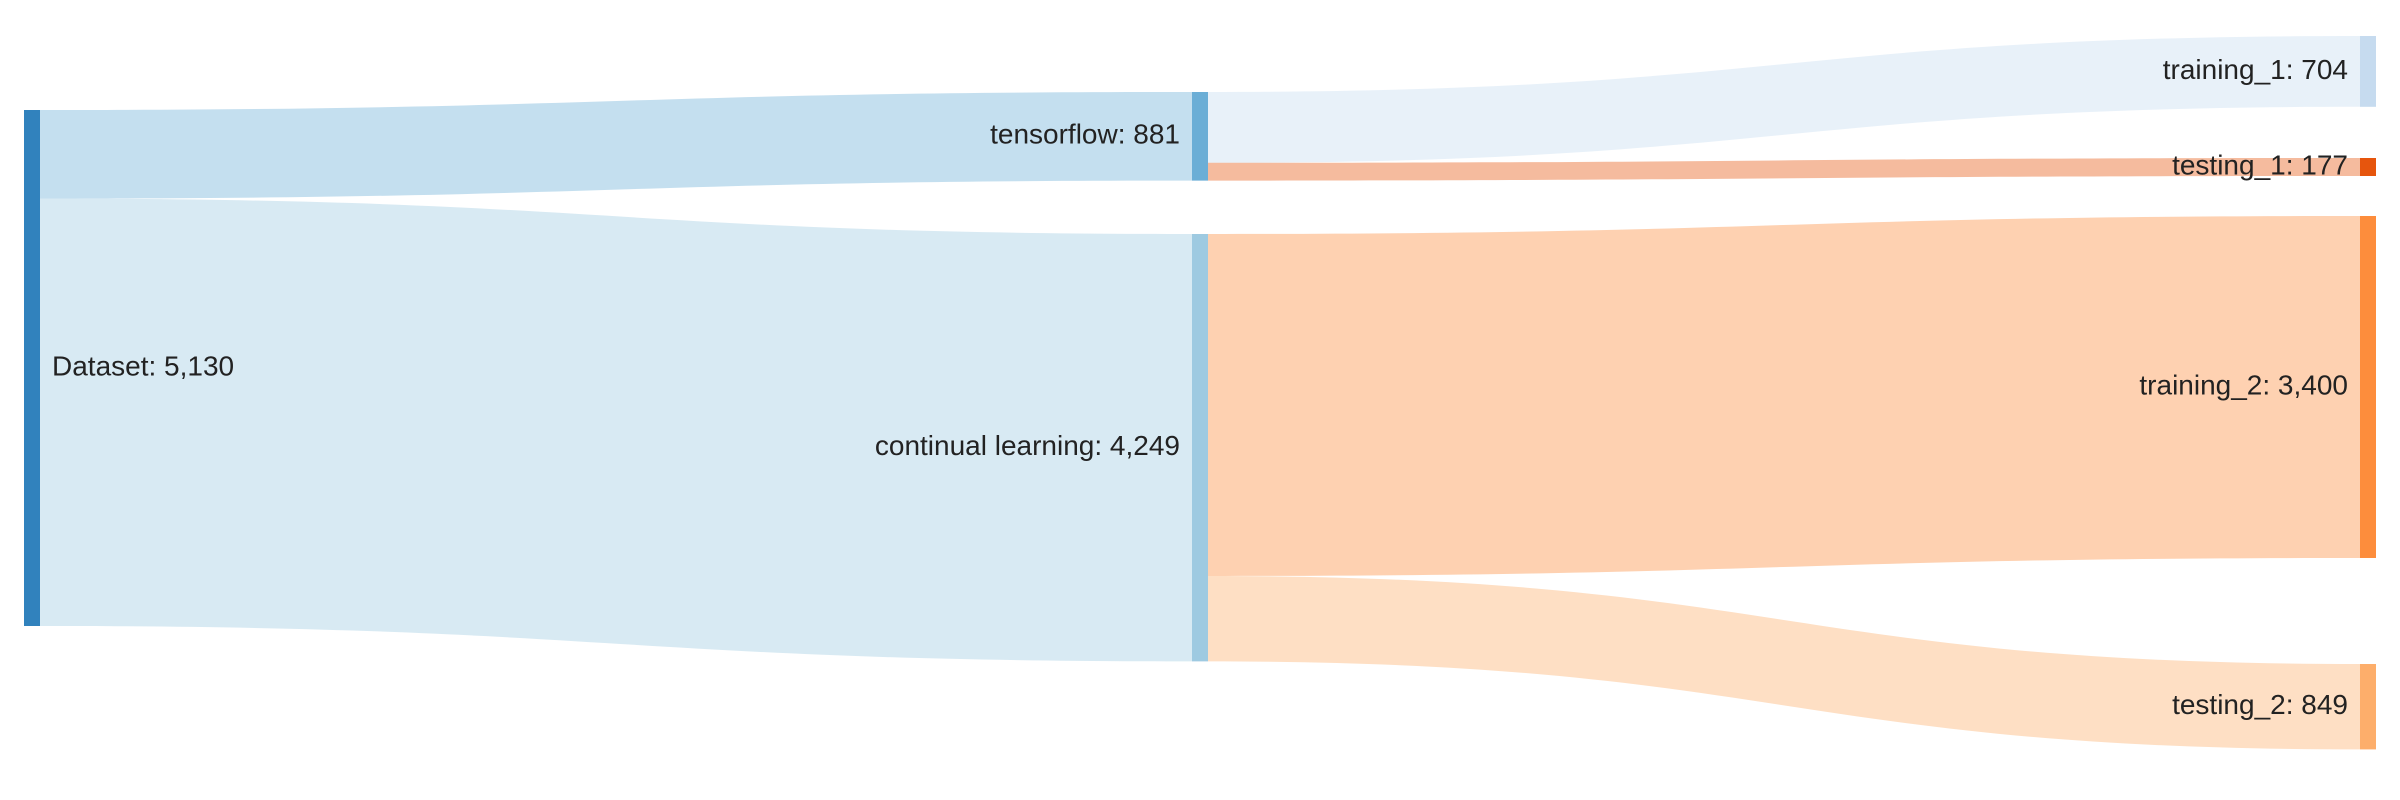  I want to click on node-continual, so click(1200, 448).